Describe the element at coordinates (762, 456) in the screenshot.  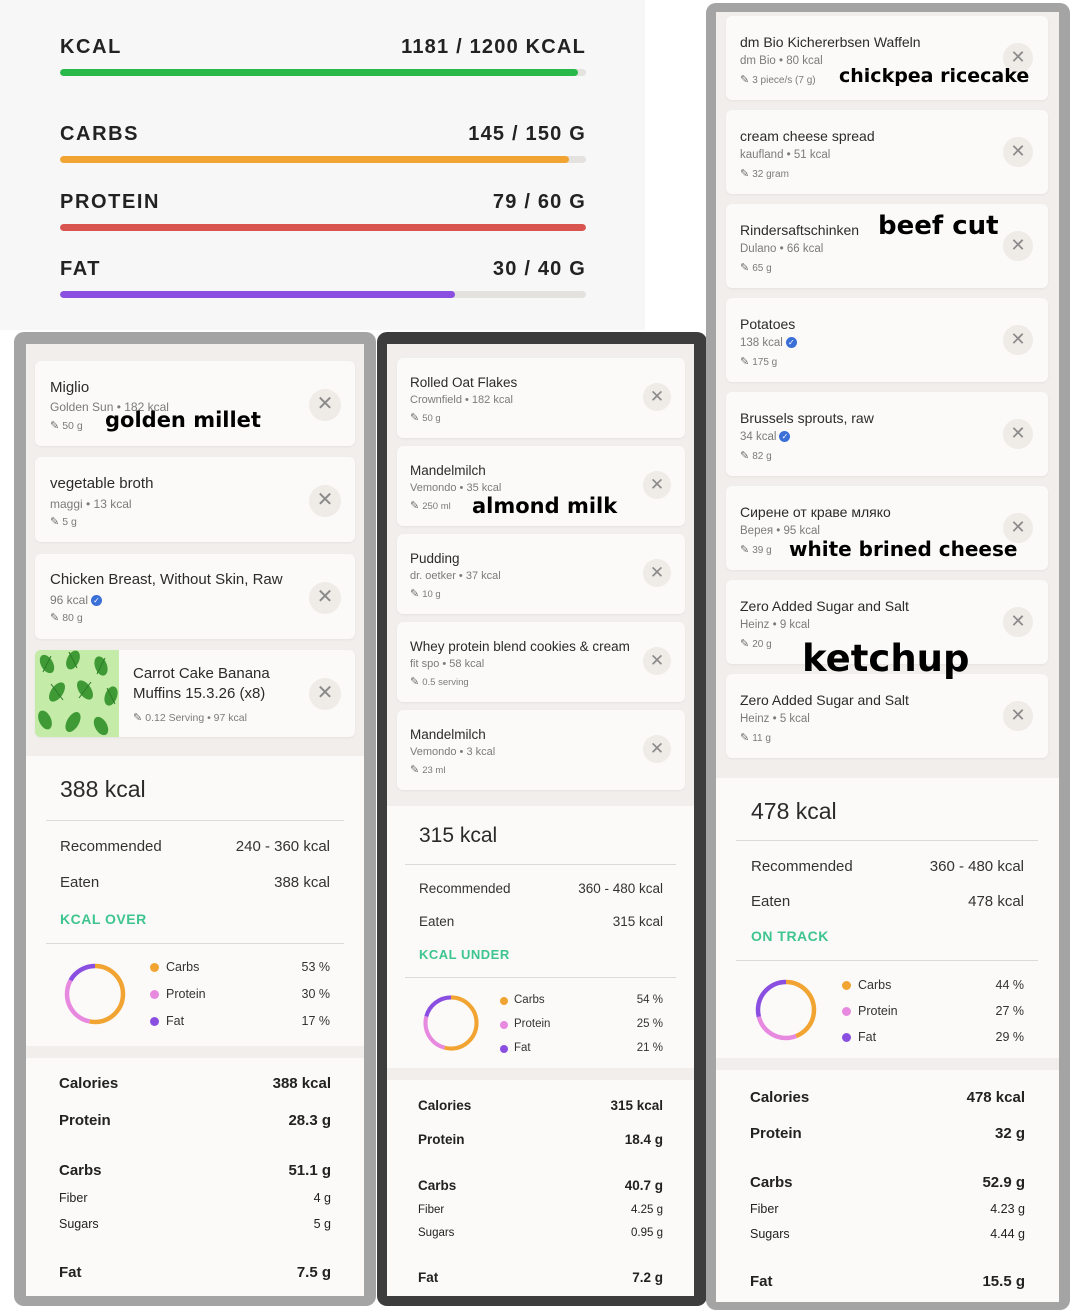
I see `portion-text: 82 g` at that location.